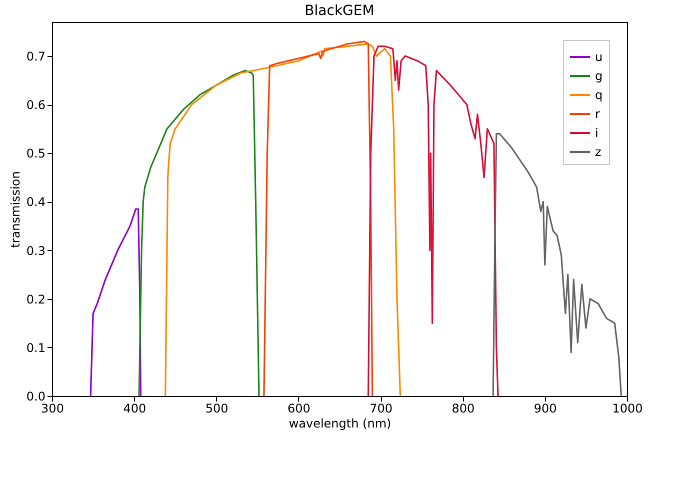 The width and height of the screenshot is (690, 484). I want to click on x-axis-title: wavelength (nm), so click(340, 423).